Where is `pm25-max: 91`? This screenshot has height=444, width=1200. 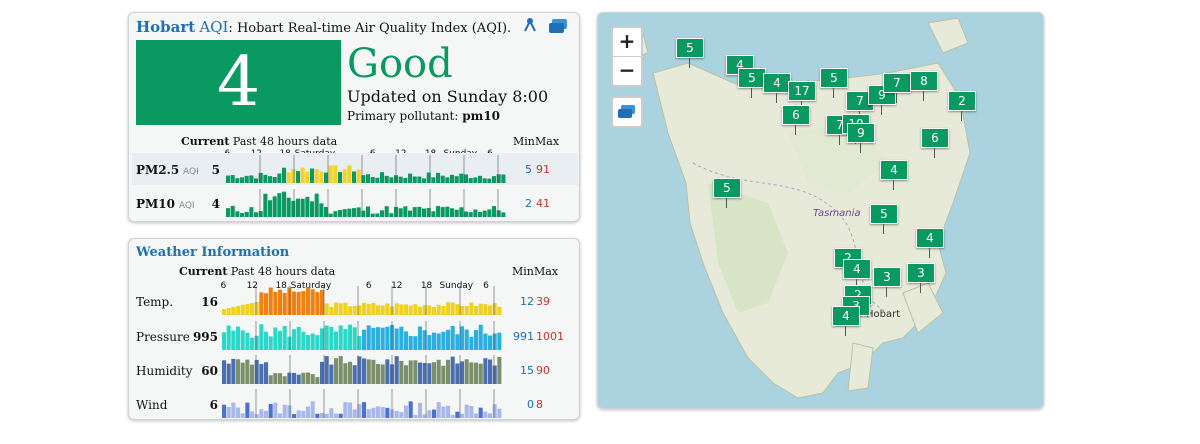
pm25-max: 91 is located at coordinates (543, 169).